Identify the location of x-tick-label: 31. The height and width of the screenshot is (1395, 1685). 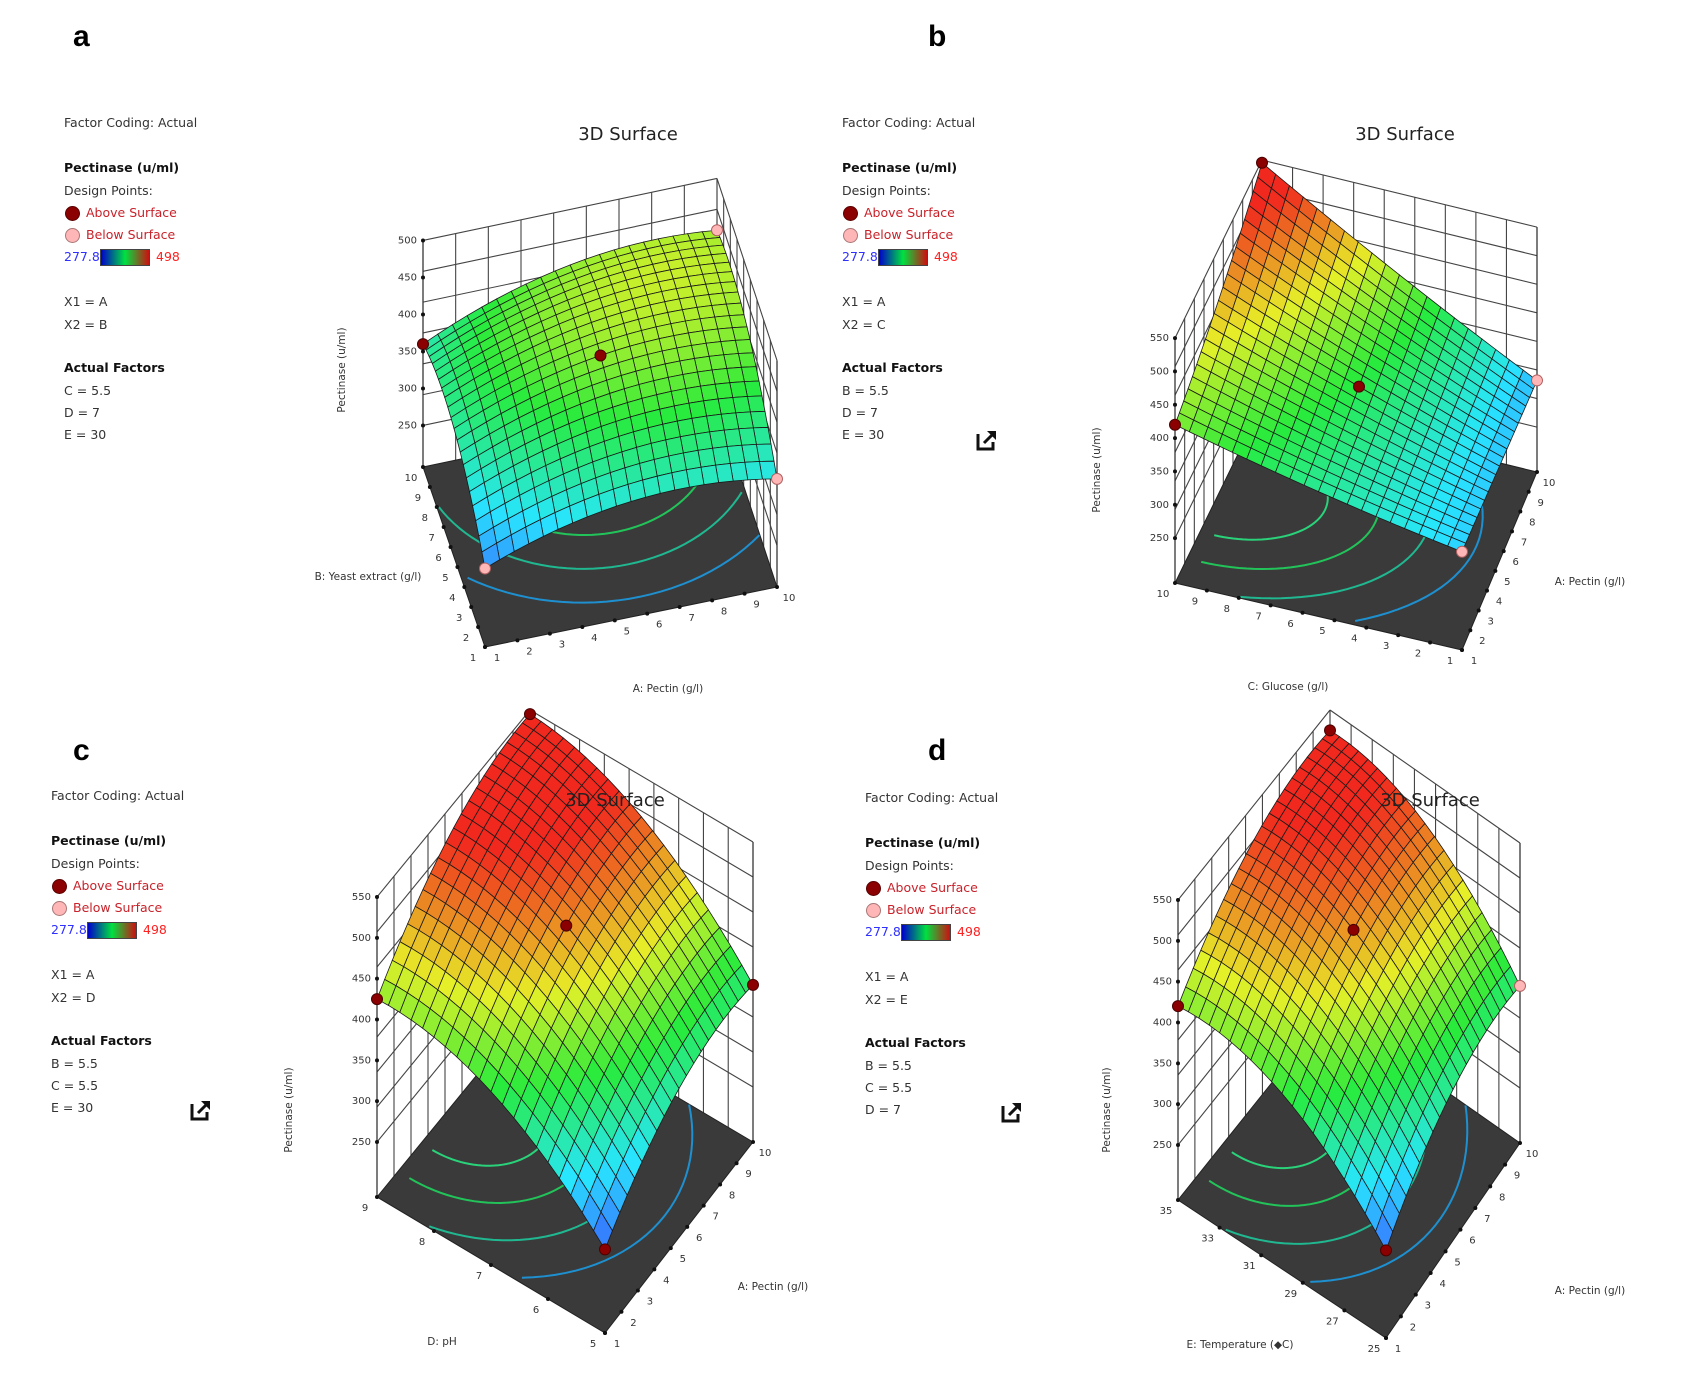
(1249, 1266).